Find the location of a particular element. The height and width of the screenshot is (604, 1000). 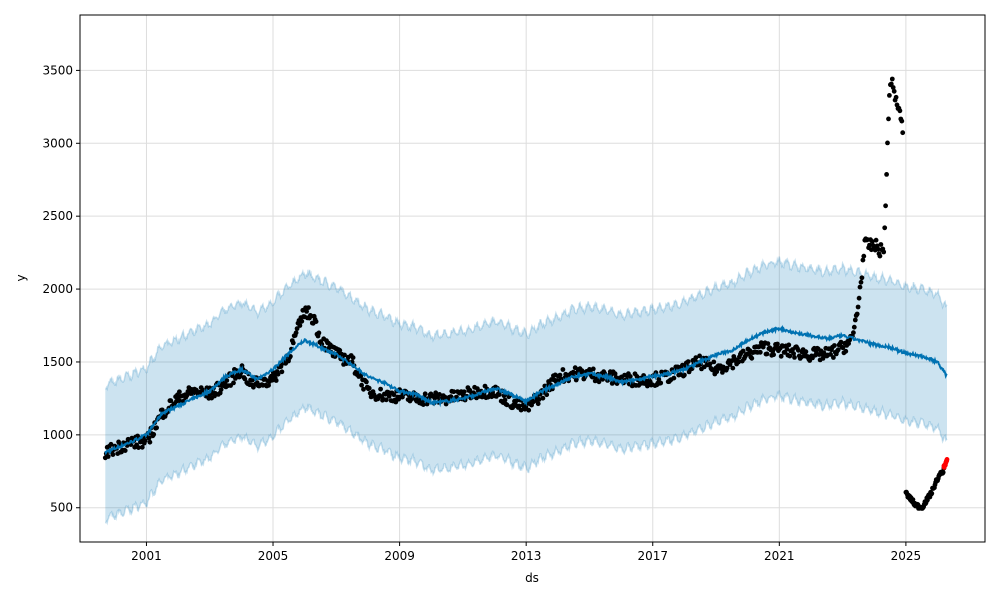

x-tick-label: 2005 is located at coordinates (273, 556).